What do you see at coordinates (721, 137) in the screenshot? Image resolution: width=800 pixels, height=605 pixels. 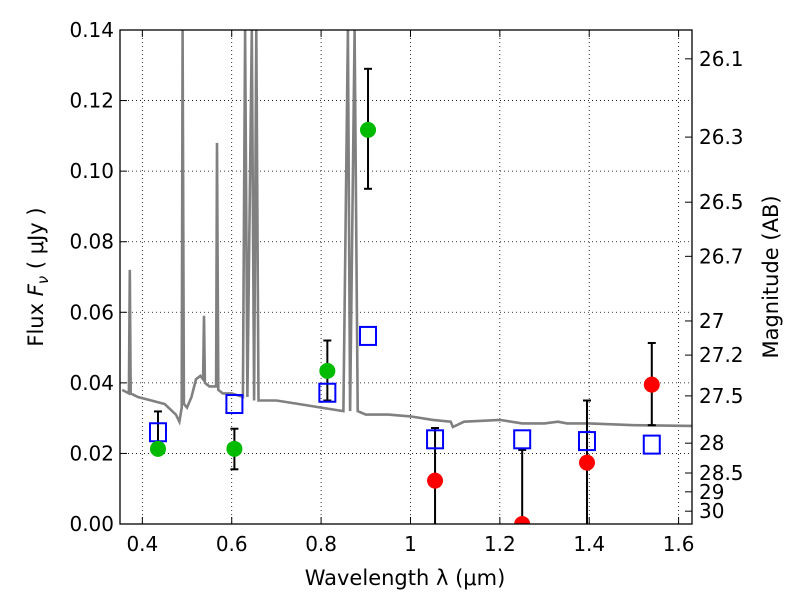 I see `y2-tick-label: 26.3` at bounding box center [721, 137].